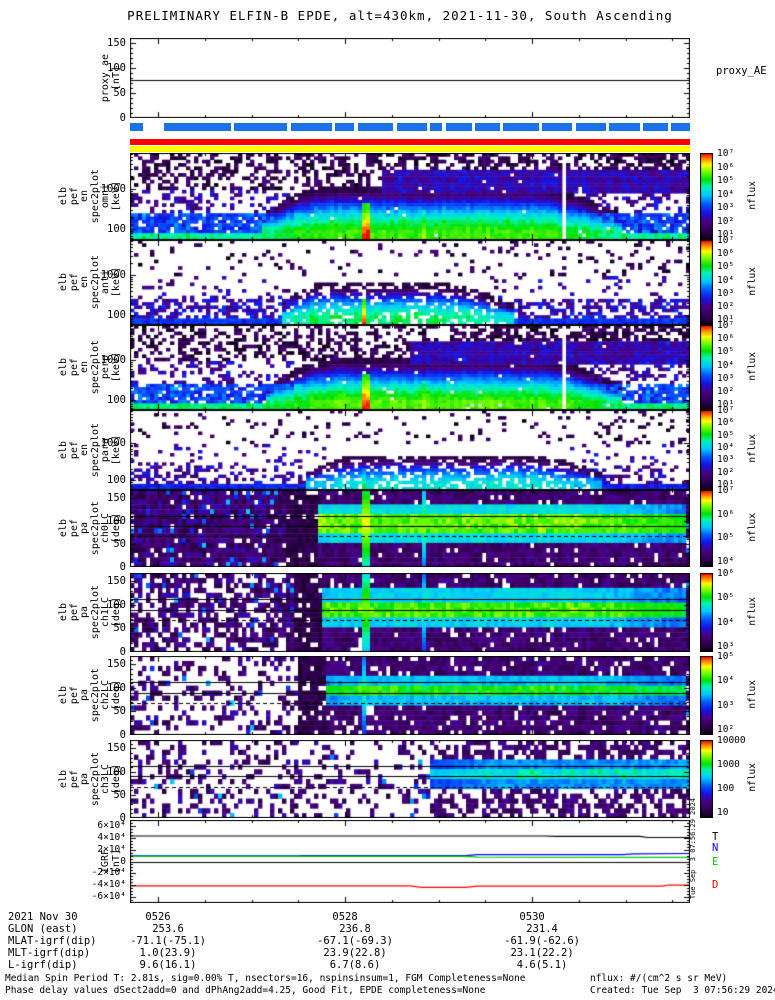  I want to click on axis-label-ch2LC-line-0: elb, so click(63, 695).